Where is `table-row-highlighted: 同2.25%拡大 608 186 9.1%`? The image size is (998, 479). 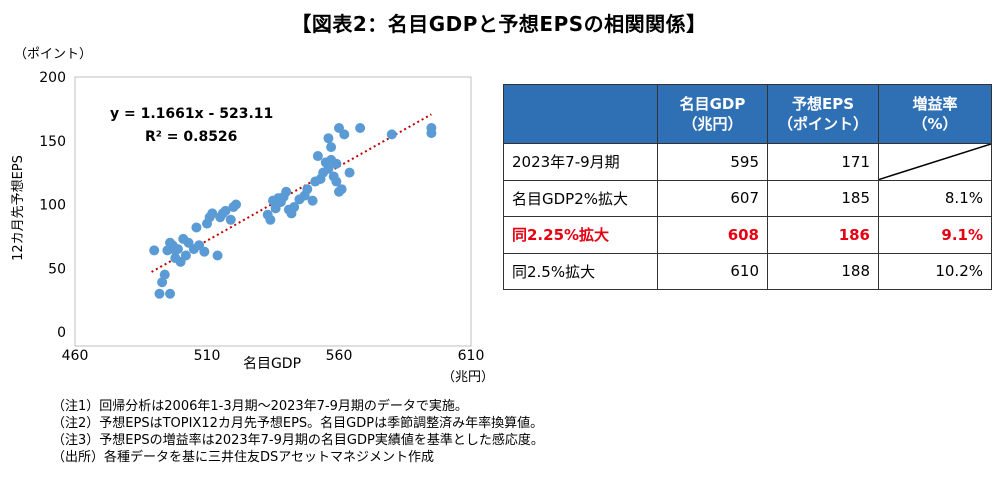 table-row-highlighted: 同2.25%拡大 608 186 9.1% is located at coordinates (747, 235).